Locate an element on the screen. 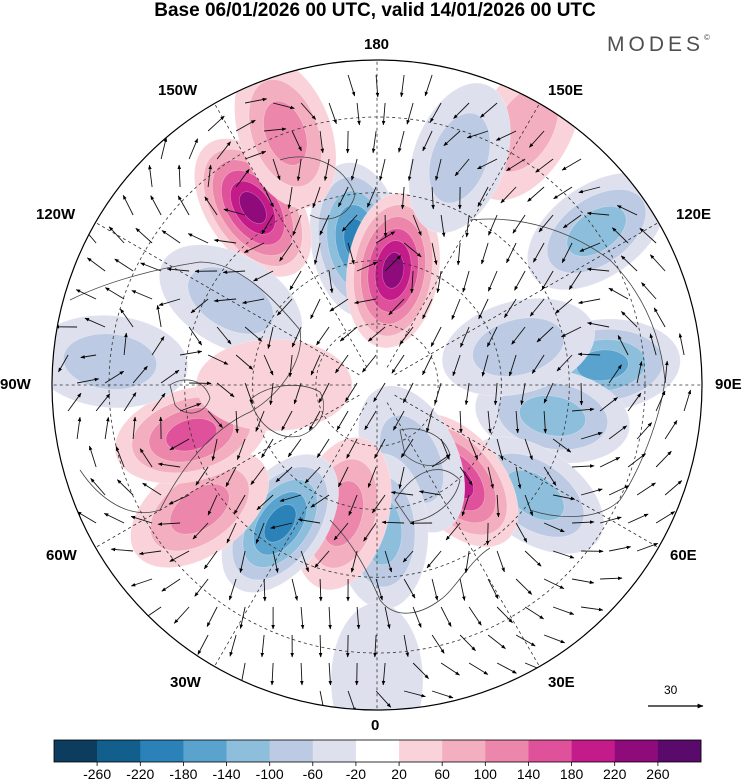 The height and width of the screenshot is (783, 750). lon-label-150w: 150W is located at coordinates (178, 90).